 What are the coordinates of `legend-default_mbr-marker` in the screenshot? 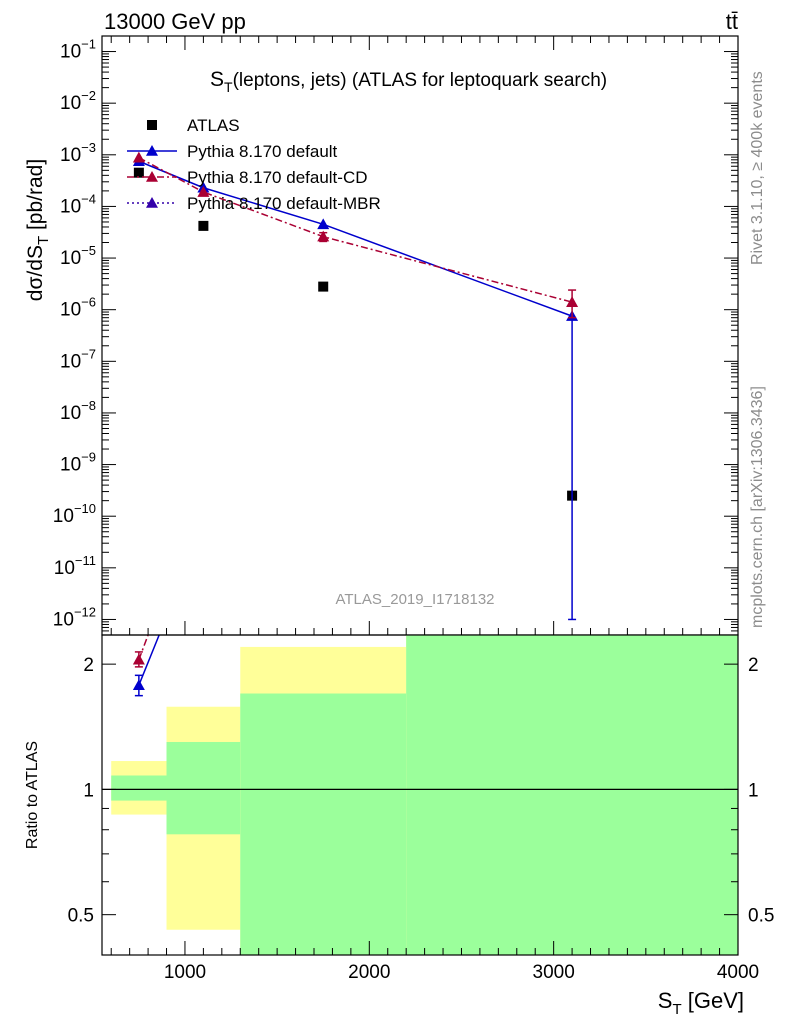 It's located at (152, 202).